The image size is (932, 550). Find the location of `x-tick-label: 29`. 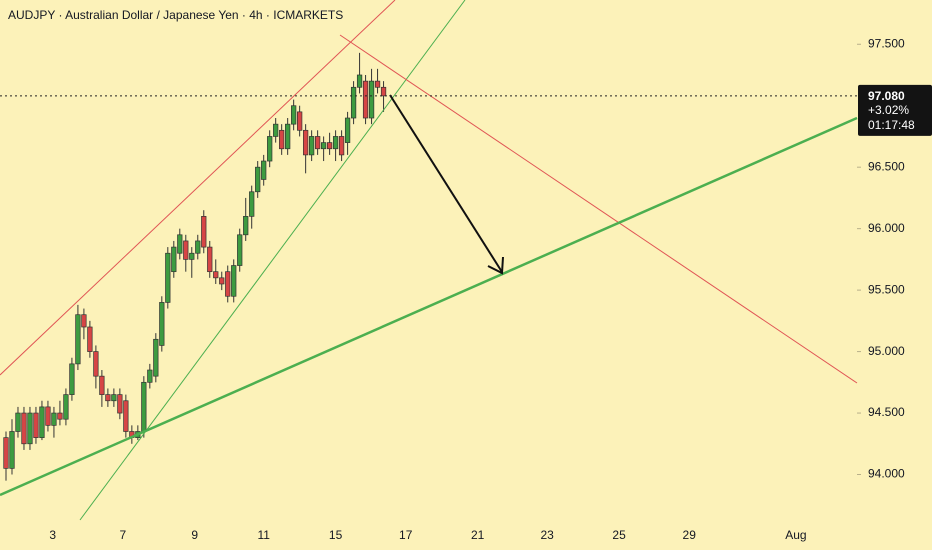

x-tick-label: 29 is located at coordinates (690, 535).